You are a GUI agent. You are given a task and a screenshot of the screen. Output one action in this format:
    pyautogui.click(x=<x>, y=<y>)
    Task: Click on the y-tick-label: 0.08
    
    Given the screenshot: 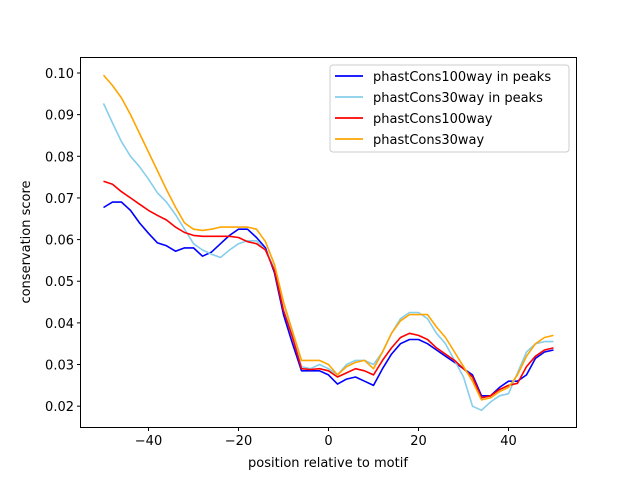 What is the action you would take?
    pyautogui.click(x=59, y=157)
    